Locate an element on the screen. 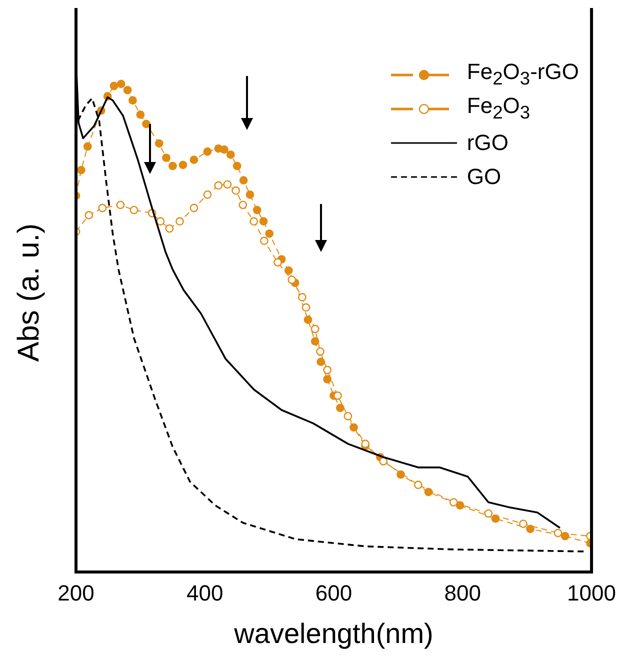 The image size is (619, 664). x-tick-label: 800 is located at coordinates (463, 593).